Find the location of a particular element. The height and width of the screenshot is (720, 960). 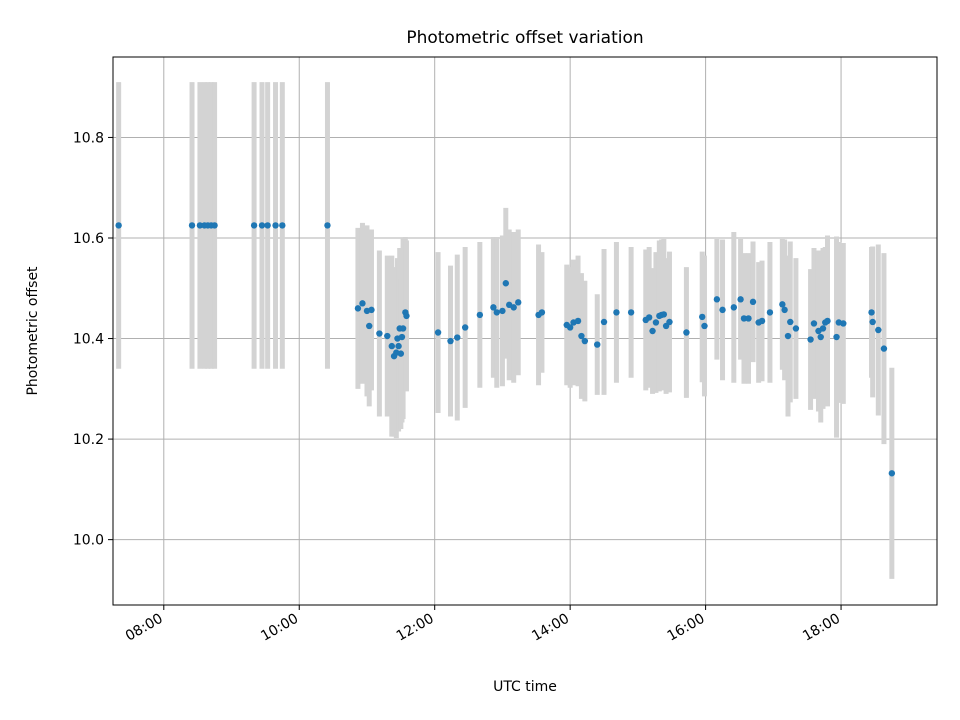

y-tick-label: 10.8 is located at coordinates (88, 138).